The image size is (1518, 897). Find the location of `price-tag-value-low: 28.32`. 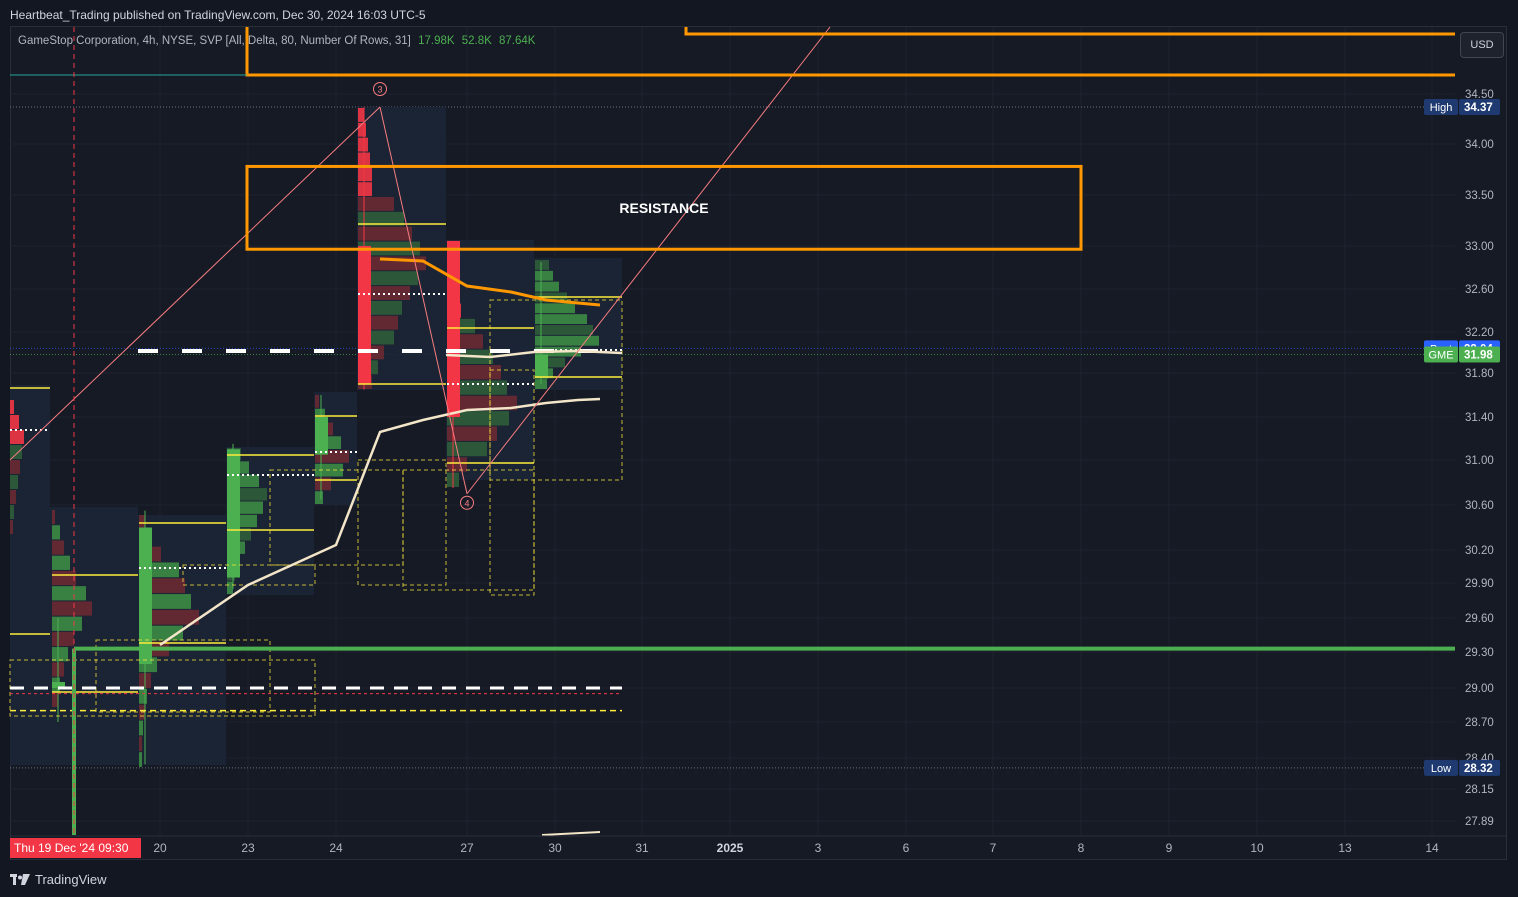

price-tag-value-low: 28.32 is located at coordinates (1478, 769).